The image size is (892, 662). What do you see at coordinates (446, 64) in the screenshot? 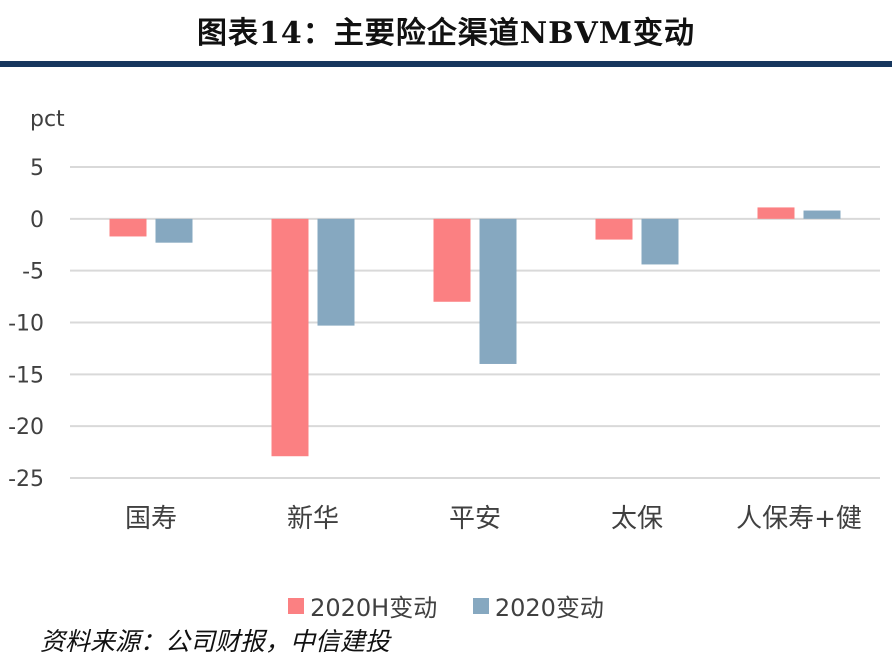
I see `title-divider` at bounding box center [446, 64].